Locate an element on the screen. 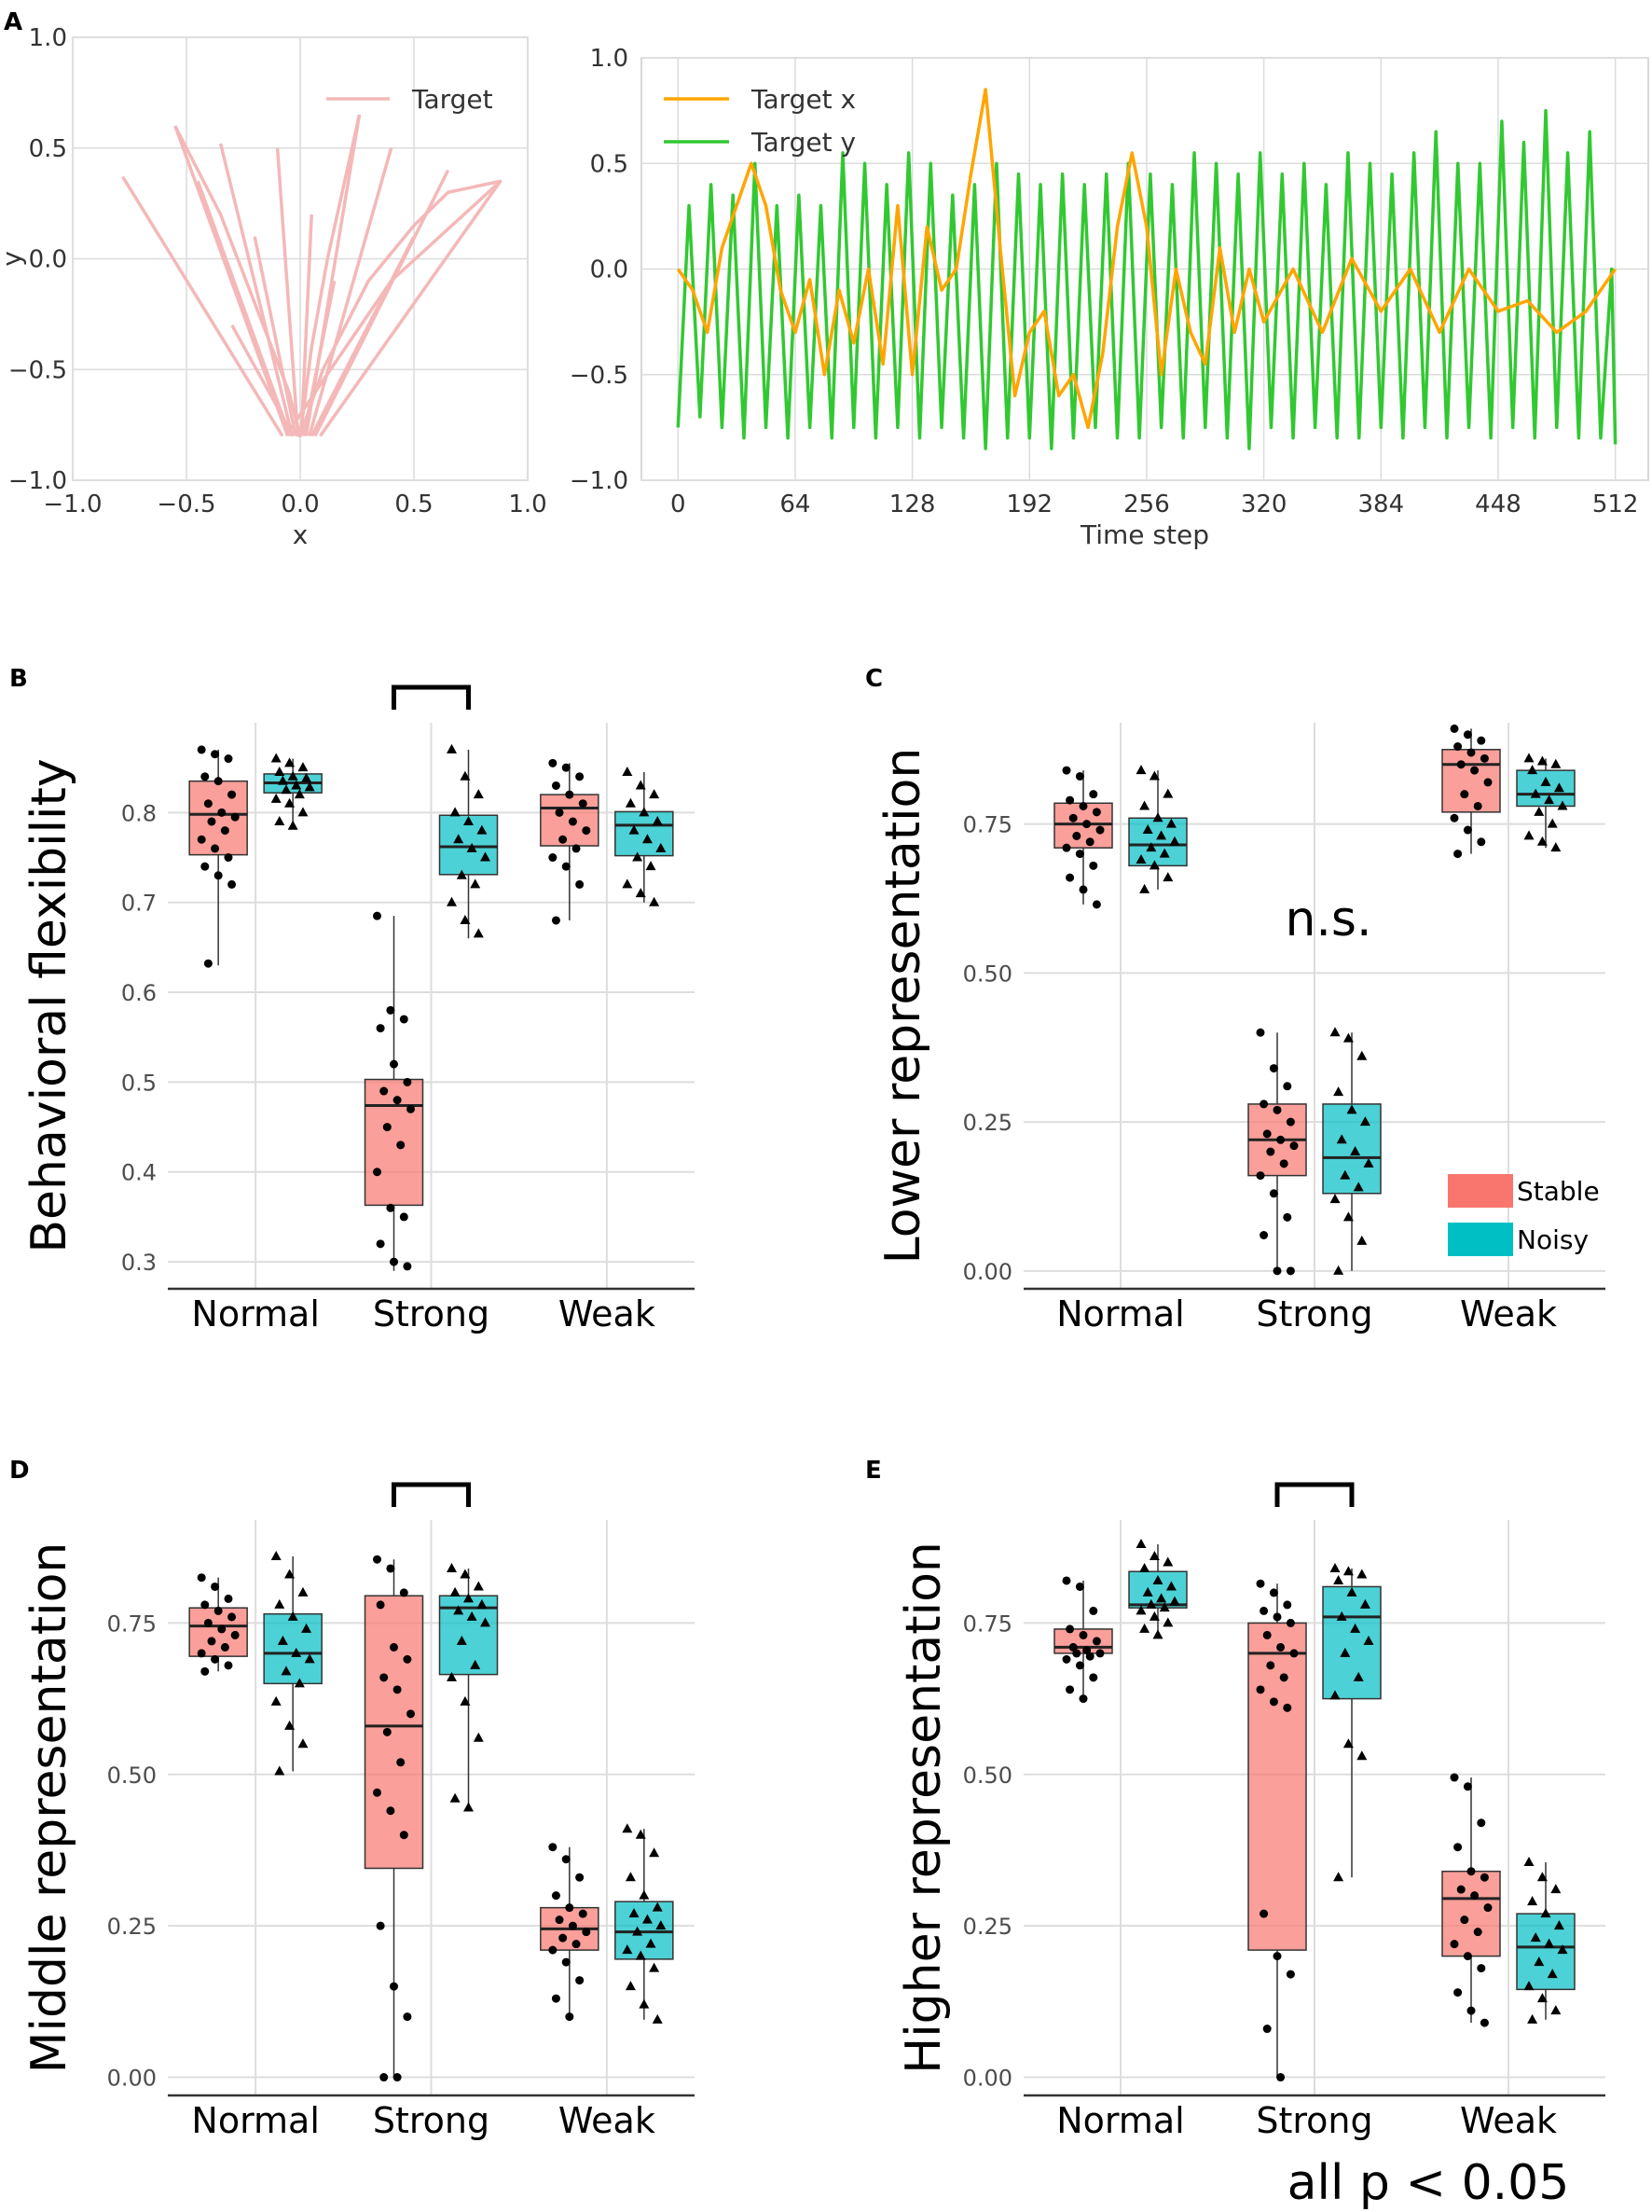 The image size is (1652, 2212). legend-label-noisy: Noisy is located at coordinates (1553, 1239).